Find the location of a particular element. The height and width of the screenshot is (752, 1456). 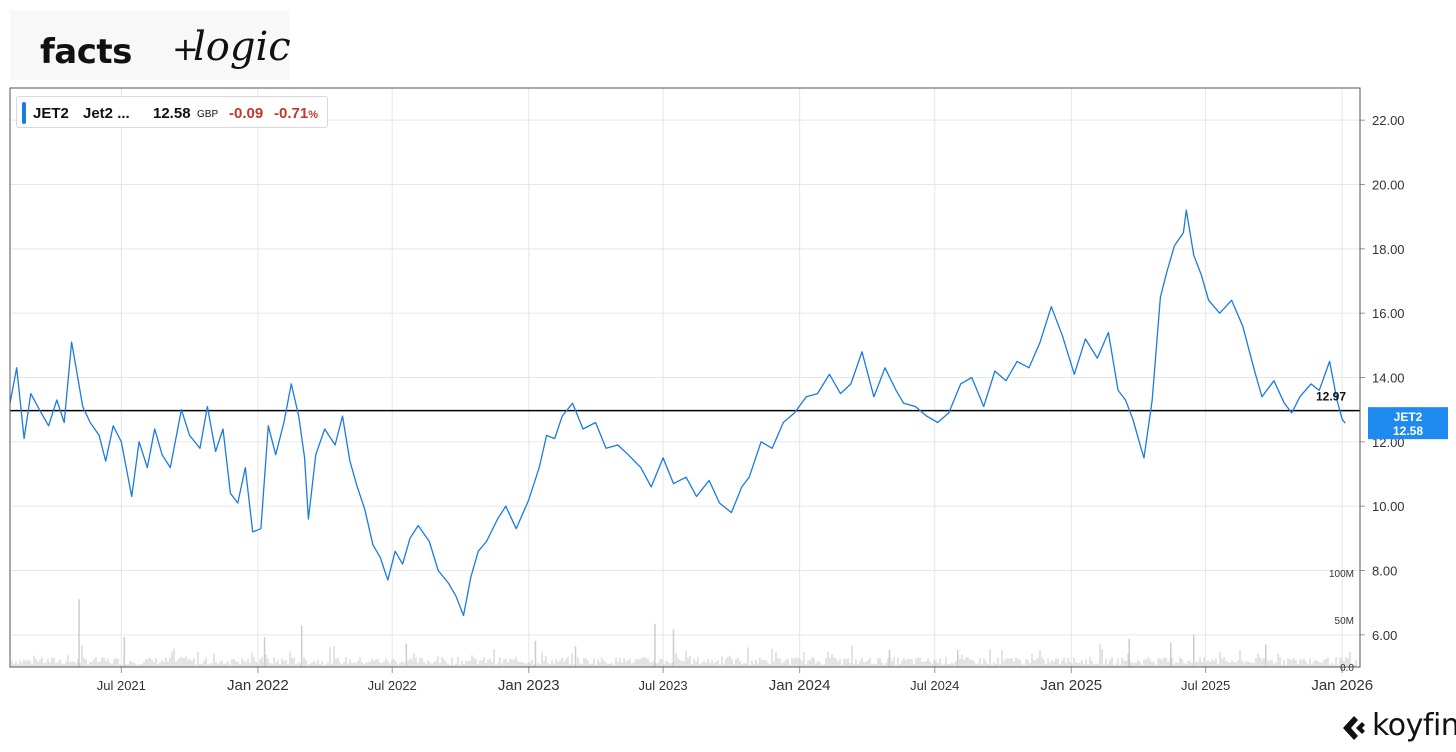

logo-facts-text: facts is located at coordinates (86, 52).